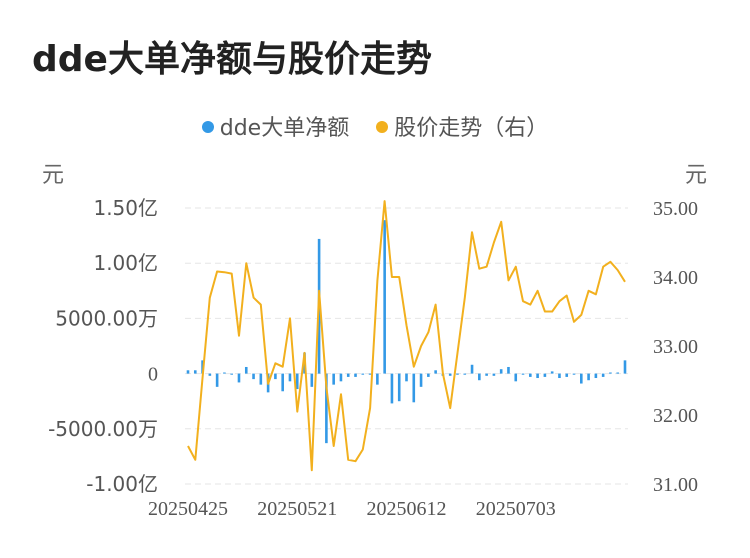 The image size is (750, 558). I want to click on right-tick-label: 31.00, so click(675, 485).